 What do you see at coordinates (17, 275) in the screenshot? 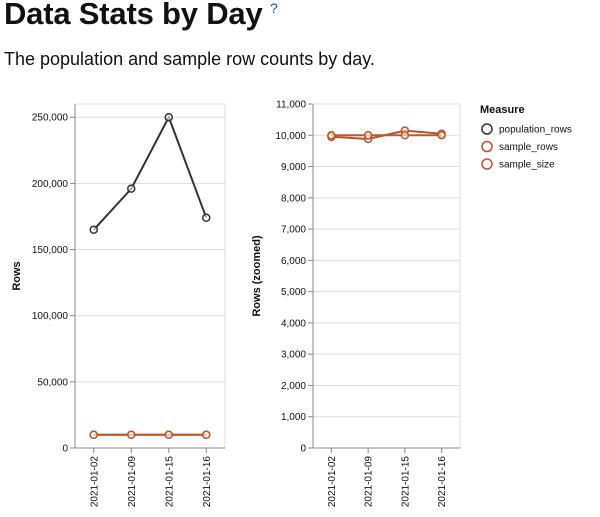
I see `y-axis-title: Rows` at bounding box center [17, 275].